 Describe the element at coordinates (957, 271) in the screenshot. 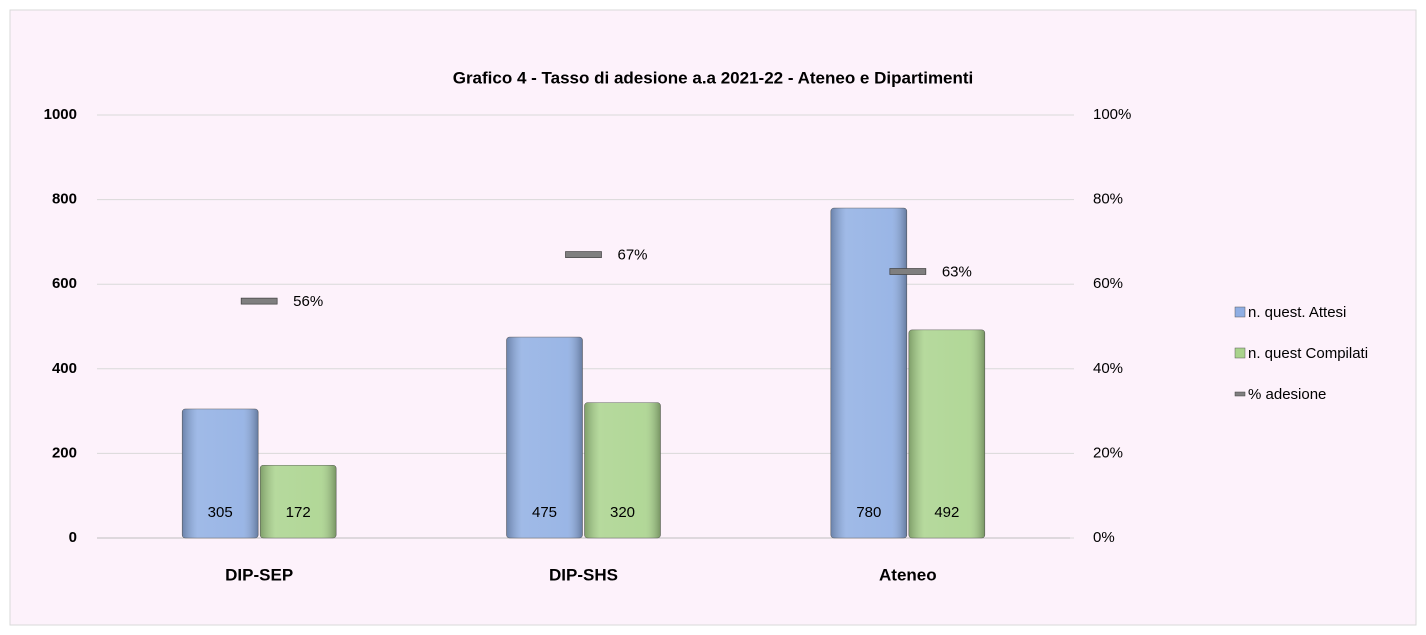

I see `data-label: 63%` at that location.